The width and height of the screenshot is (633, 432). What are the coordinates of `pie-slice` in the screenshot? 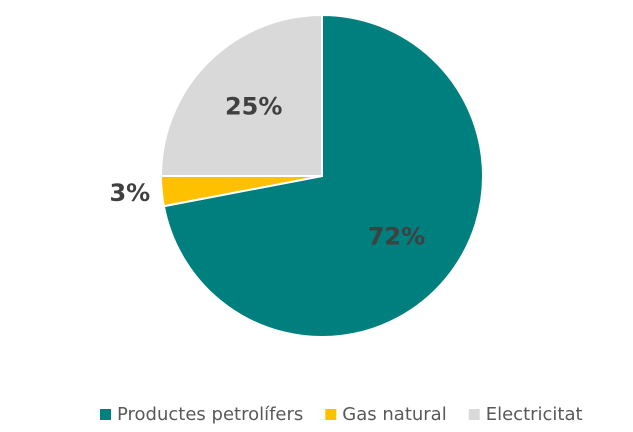 It's located at (241, 95).